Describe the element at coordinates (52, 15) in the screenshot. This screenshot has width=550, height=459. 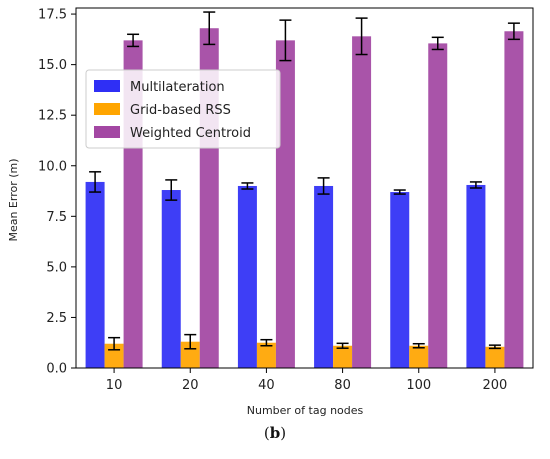
I see `y-tick-label: 17.5` at that location.